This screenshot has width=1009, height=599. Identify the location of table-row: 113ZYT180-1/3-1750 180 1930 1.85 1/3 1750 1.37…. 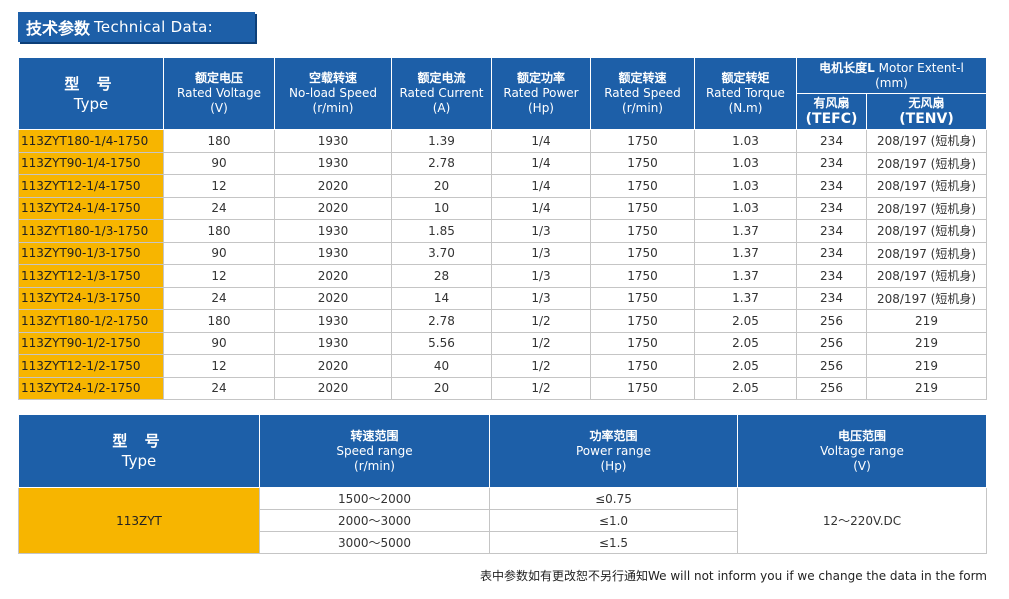
(503, 231).